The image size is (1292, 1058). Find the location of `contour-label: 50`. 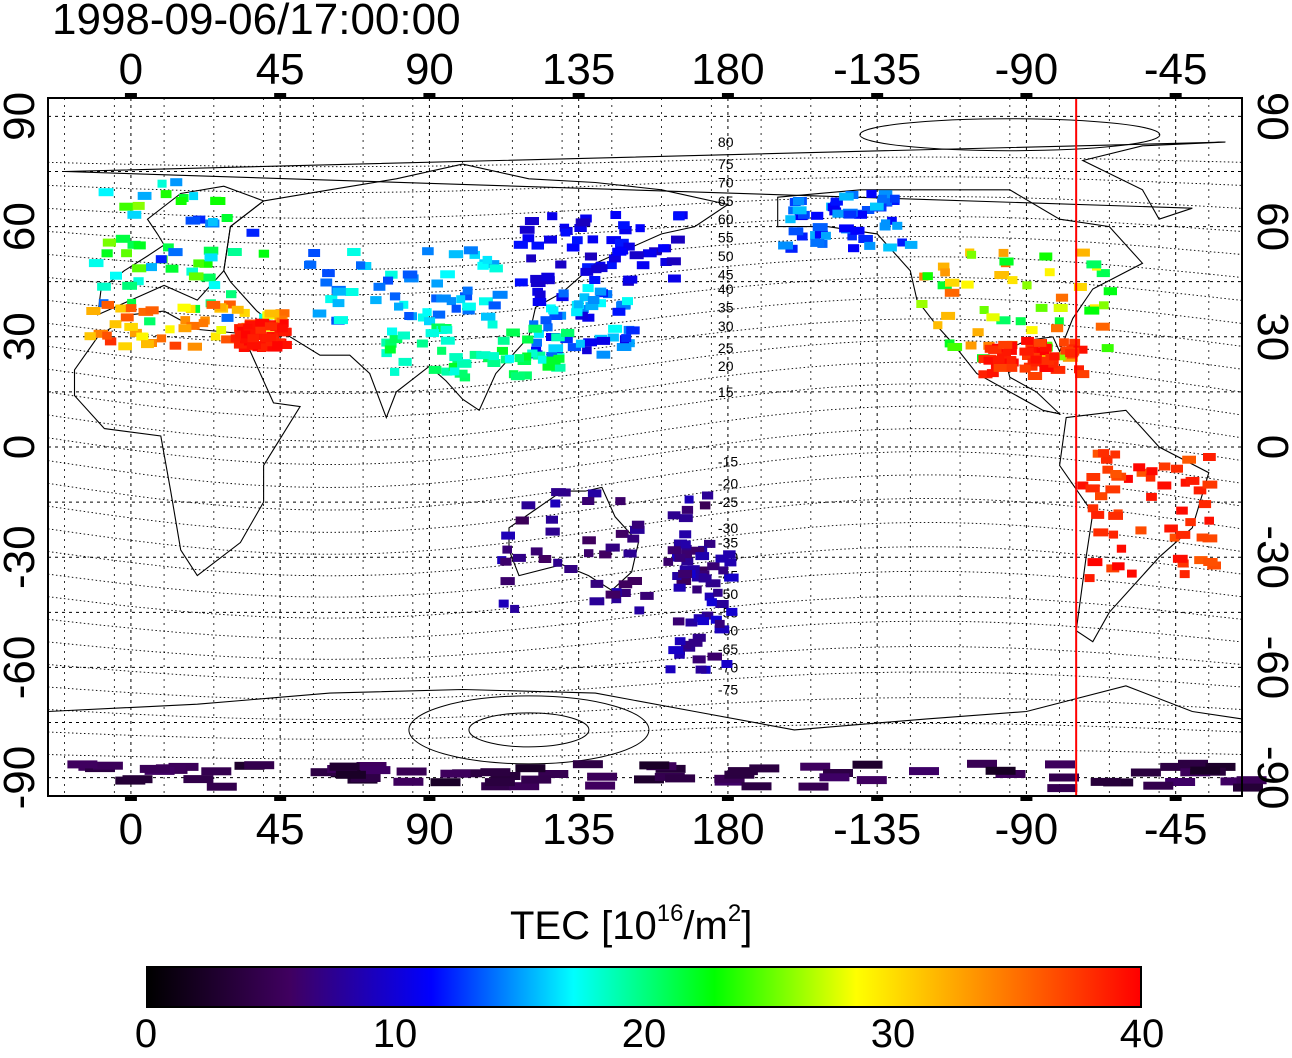

contour-label: 50 is located at coordinates (726, 256).